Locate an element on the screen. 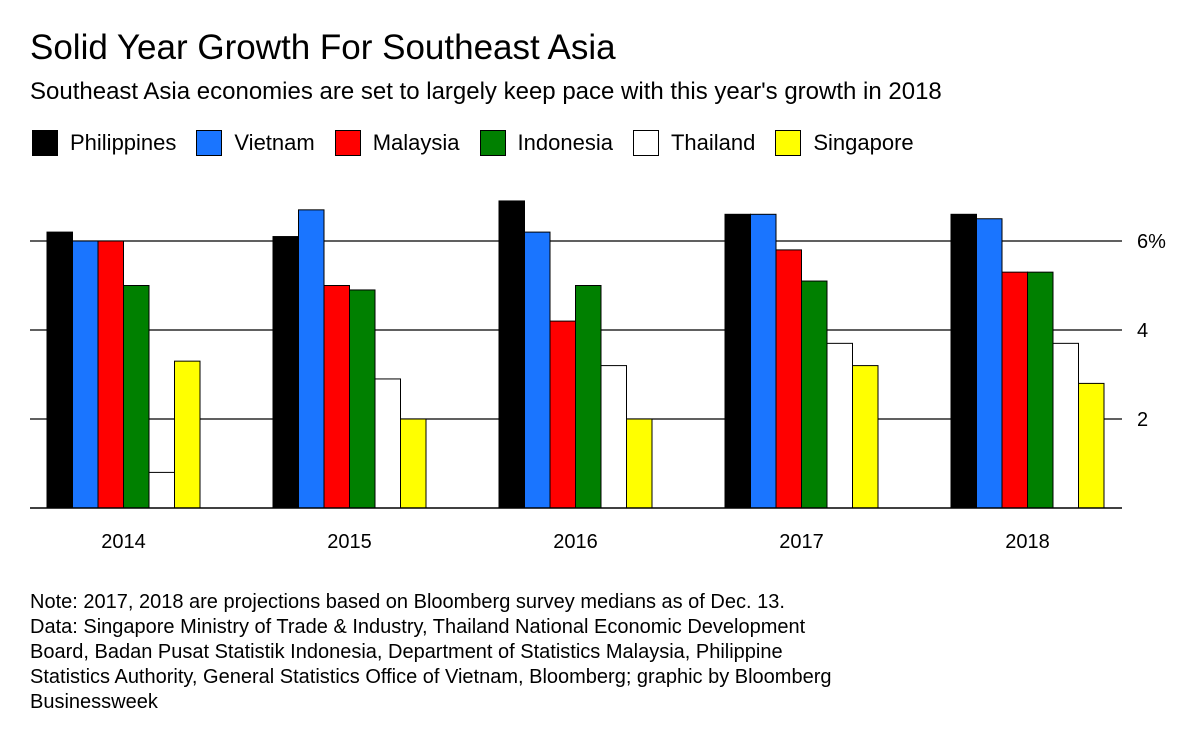 This screenshot has width=1200, height=747. bar-singapore-2018 is located at coordinates (1091, 445).